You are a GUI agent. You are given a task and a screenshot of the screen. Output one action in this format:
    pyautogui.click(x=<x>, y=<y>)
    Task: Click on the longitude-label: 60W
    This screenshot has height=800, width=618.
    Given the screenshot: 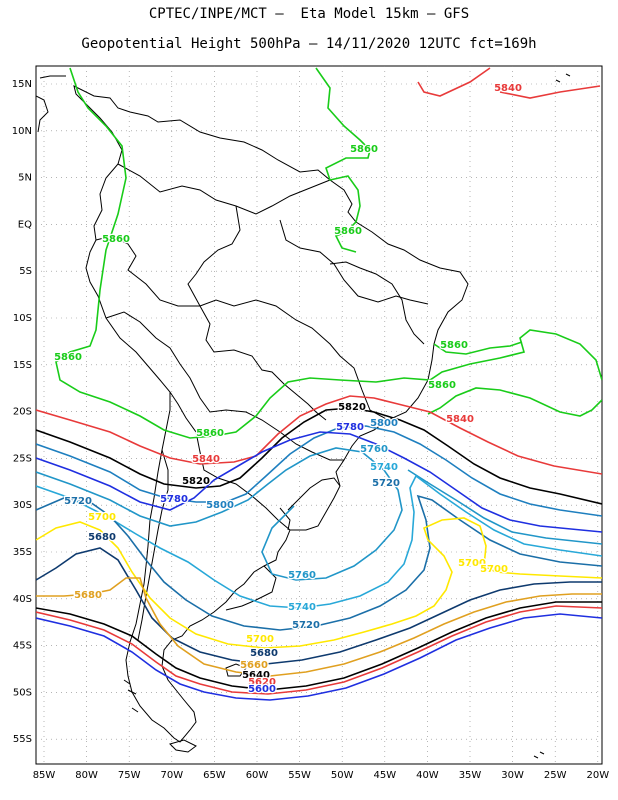 What is the action you would take?
    pyautogui.click(x=257, y=775)
    